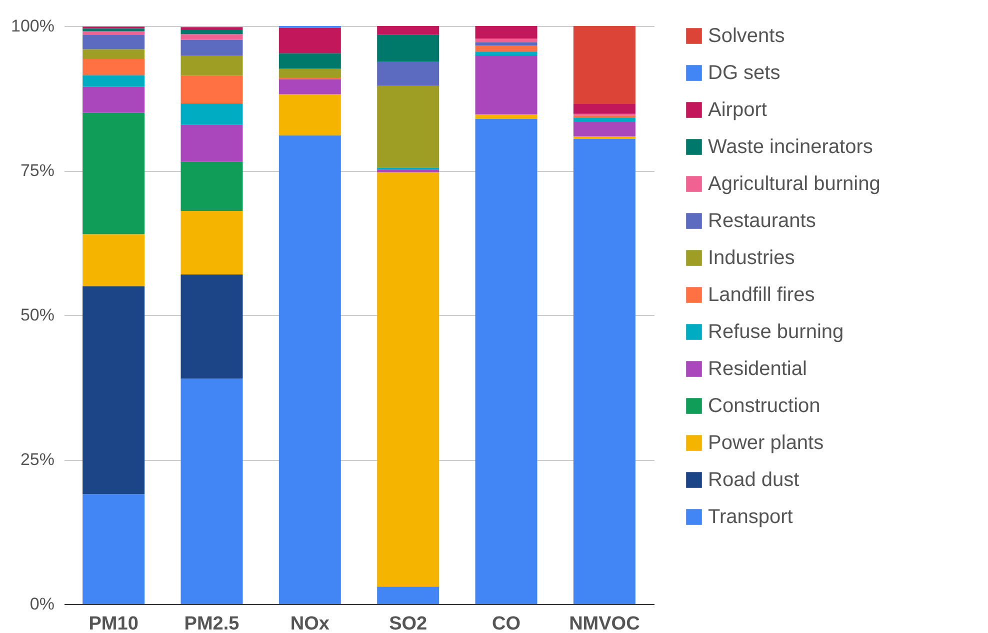  I want to click on legend-label: Road dust, so click(754, 480).